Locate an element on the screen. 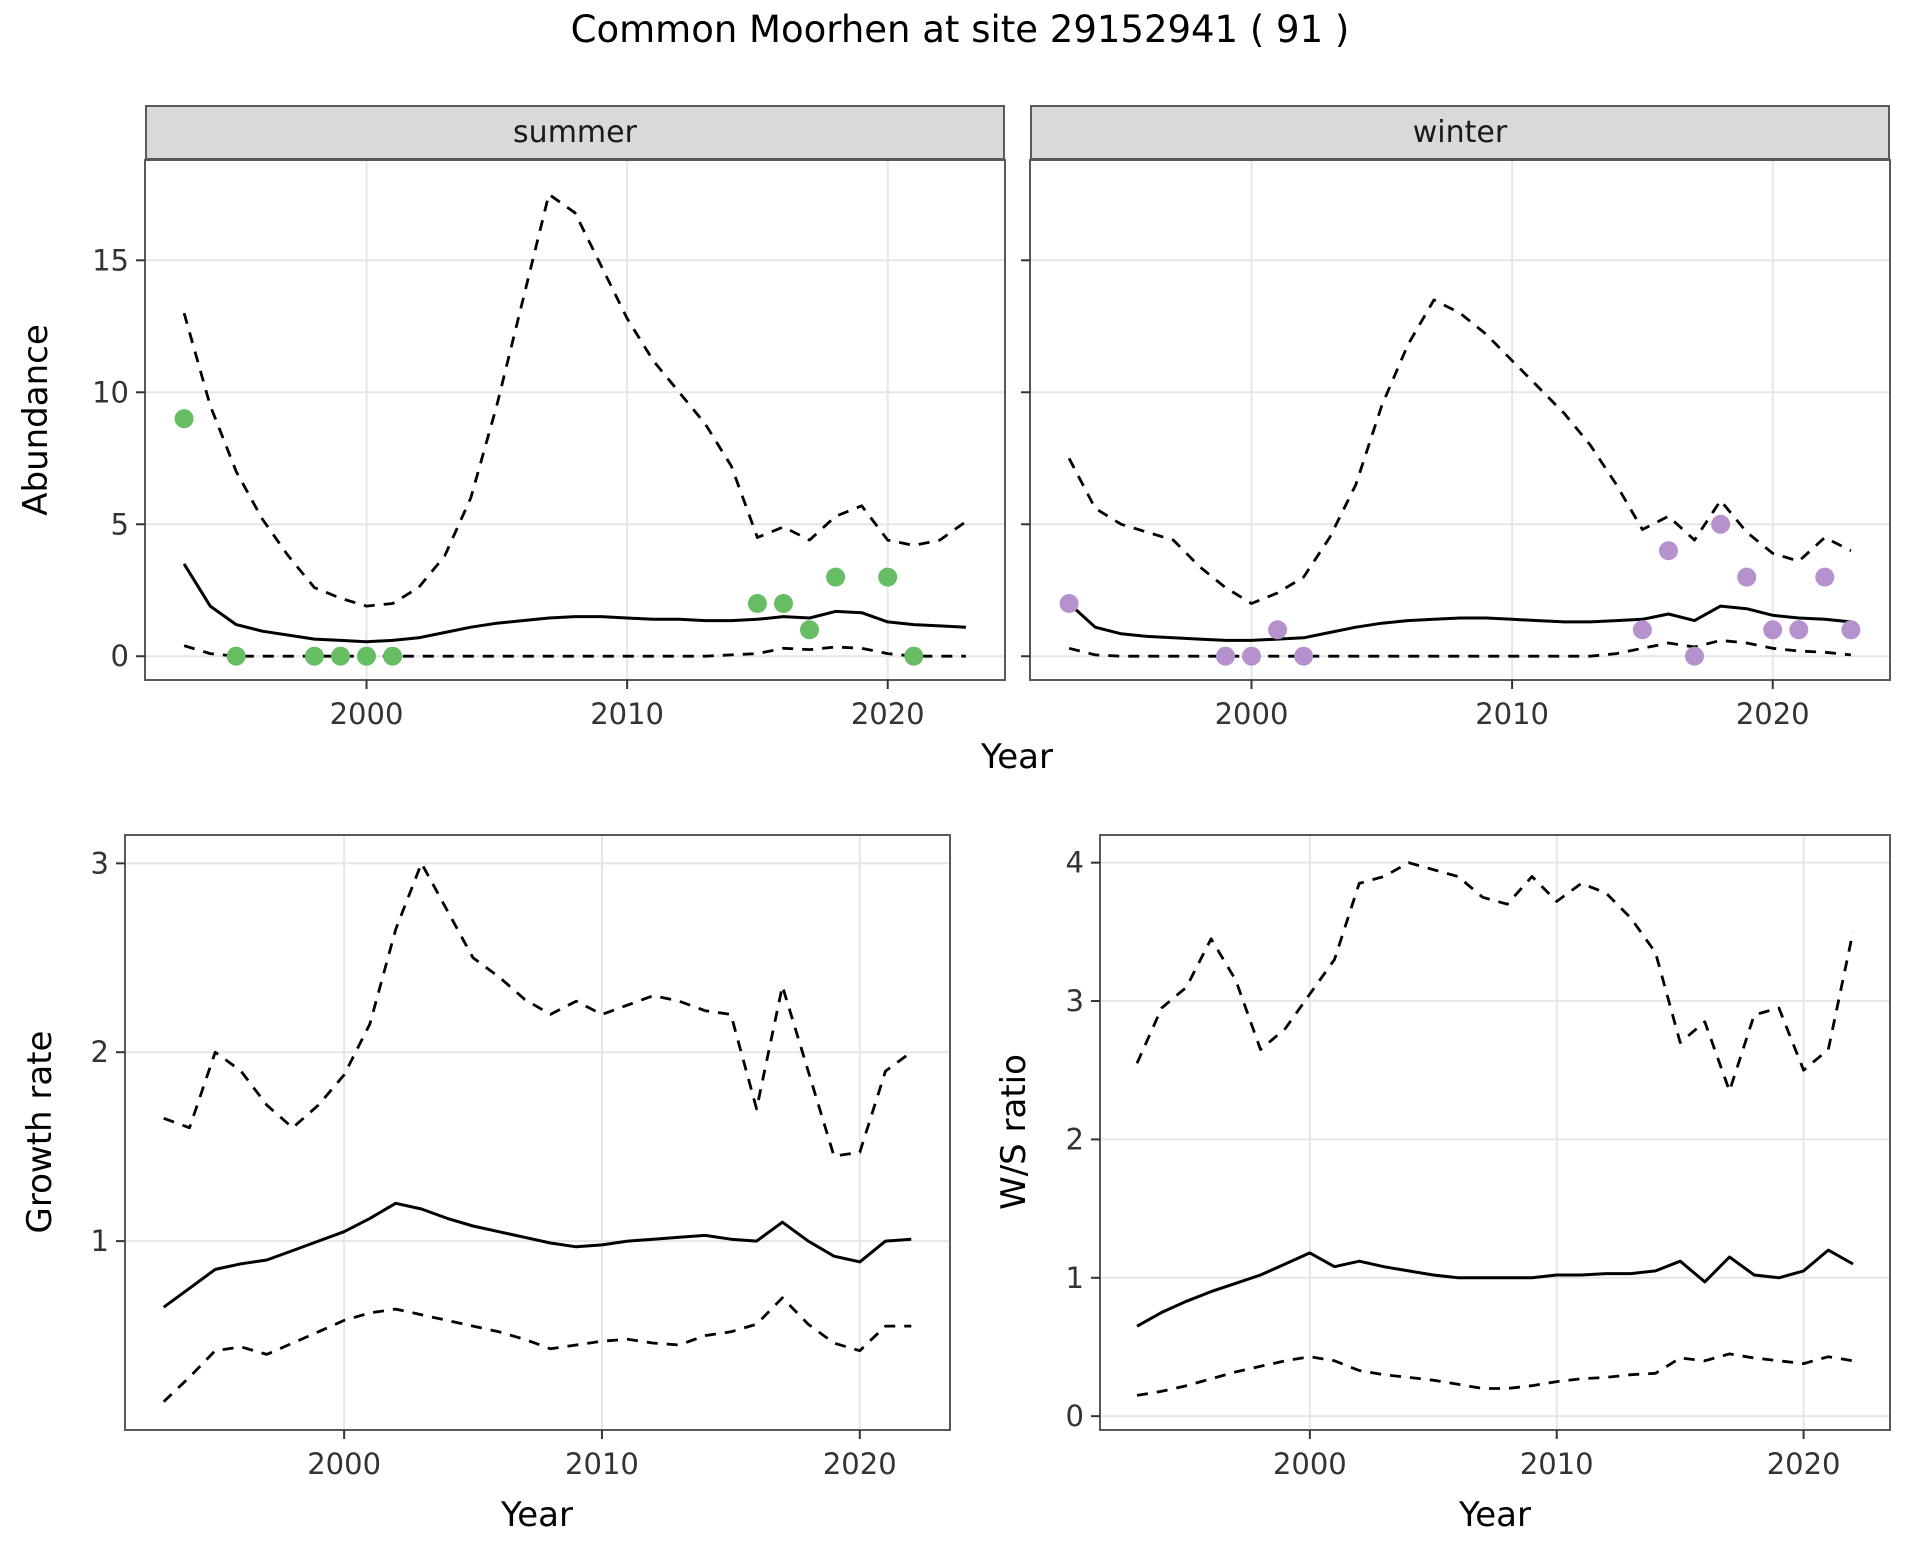 The image size is (1920, 1560). abundance-x-axis-title: Year is located at coordinates (1017, 757).